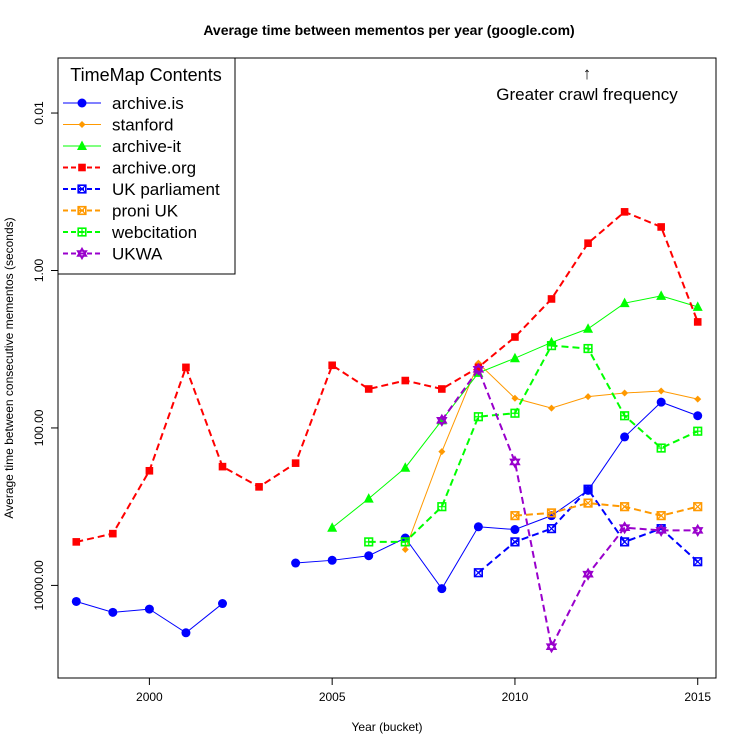 The image size is (750, 750). What do you see at coordinates (606, 509) in the screenshot?
I see `series-proni-uk` at bounding box center [606, 509].